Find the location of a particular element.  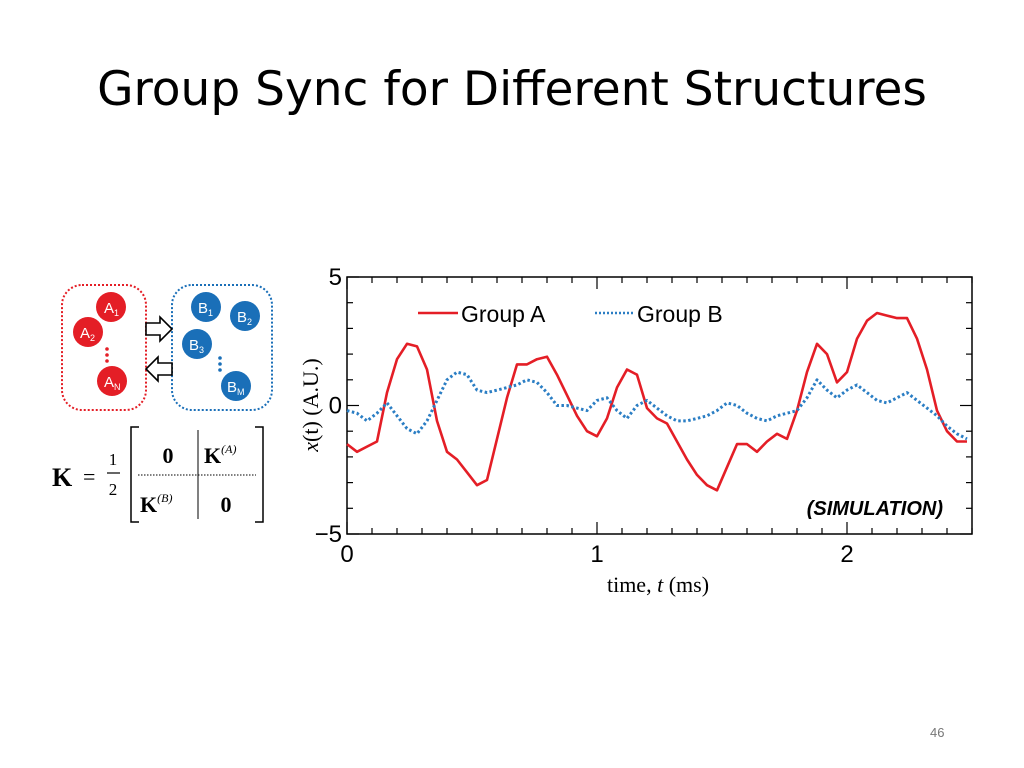

node-b2 is located at coordinates (245, 316).